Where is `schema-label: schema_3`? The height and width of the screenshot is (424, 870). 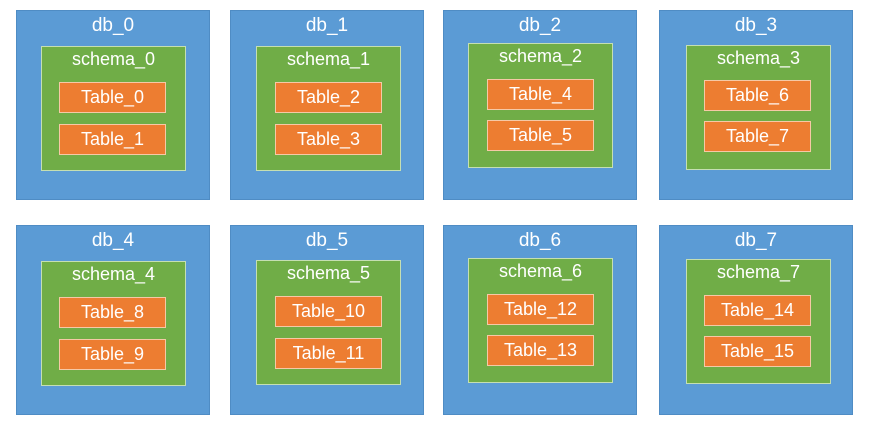 schema-label: schema_3 is located at coordinates (758, 58).